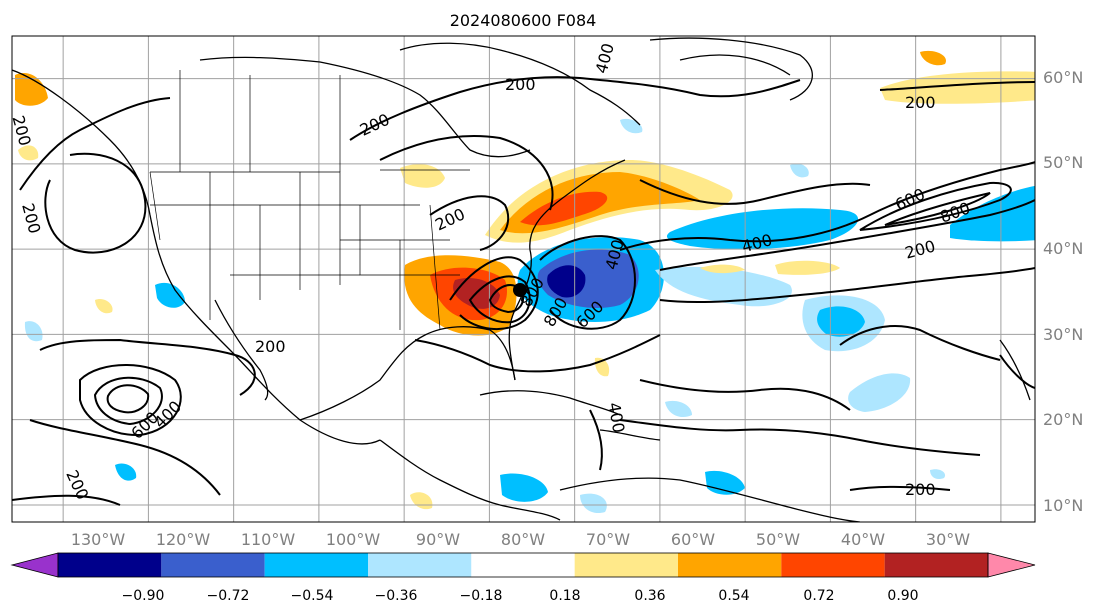 This screenshot has height=615, width=1105. I want to click on lon-label: 120°W, so click(183, 539).